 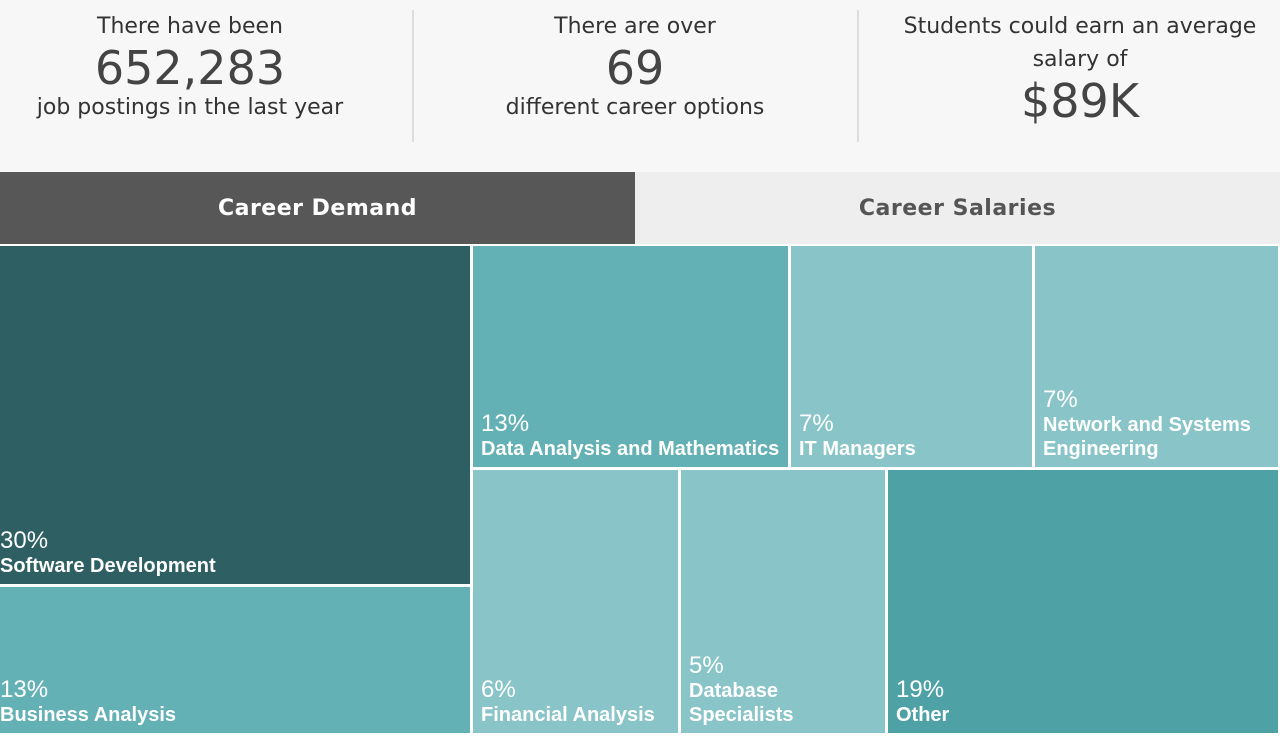 I want to click on cell-name: IT Managers, so click(x=857, y=449).